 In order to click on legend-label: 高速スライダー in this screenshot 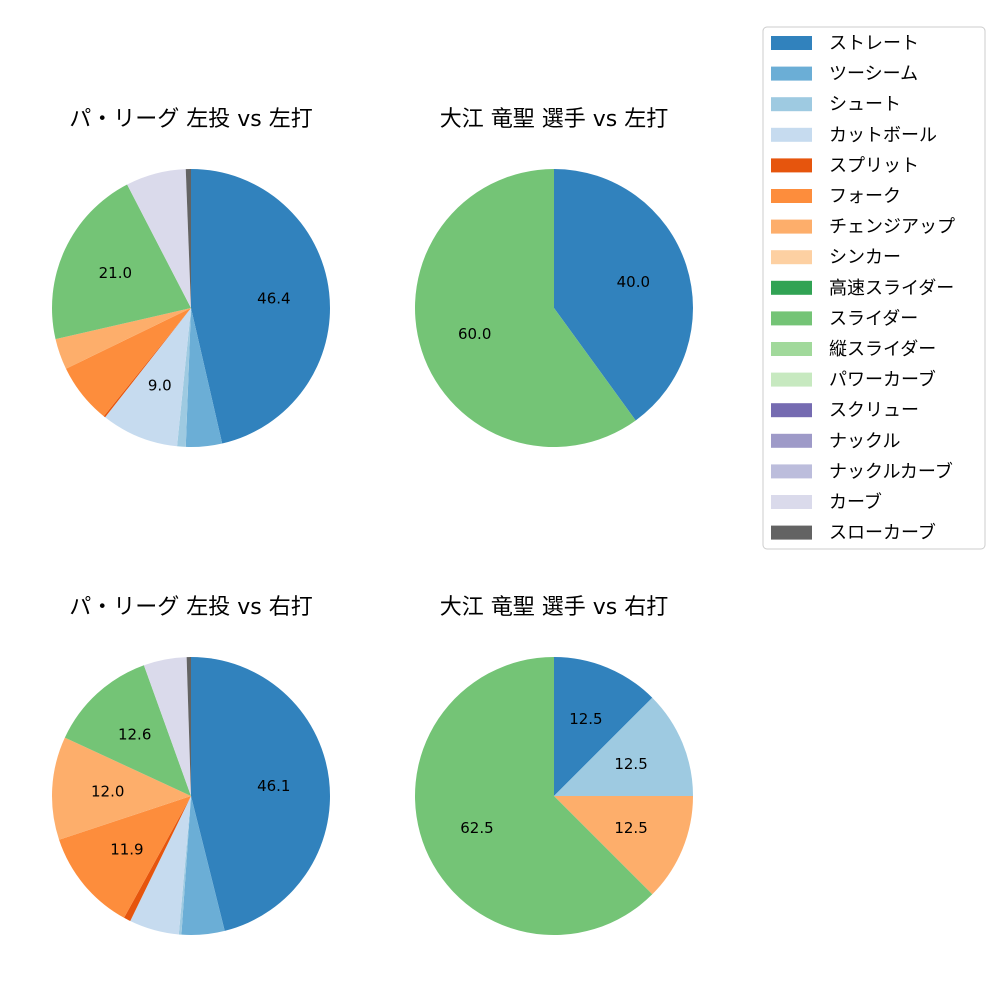, I will do `click(891, 288)`.